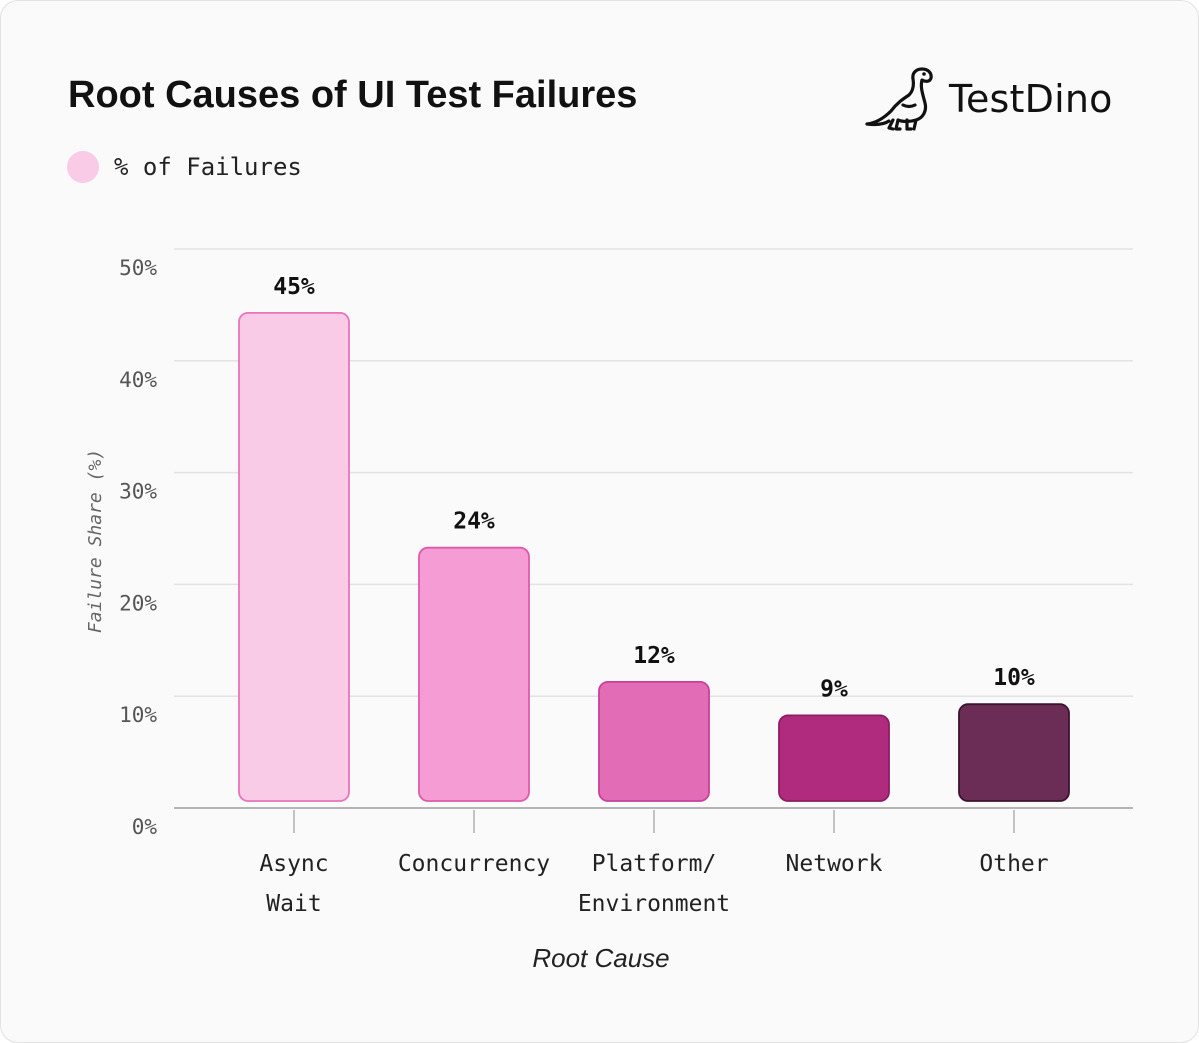 The width and height of the screenshot is (1199, 1043). Describe the element at coordinates (138, 380) in the screenshot. I see `y-tick-label: 40%` at that location.